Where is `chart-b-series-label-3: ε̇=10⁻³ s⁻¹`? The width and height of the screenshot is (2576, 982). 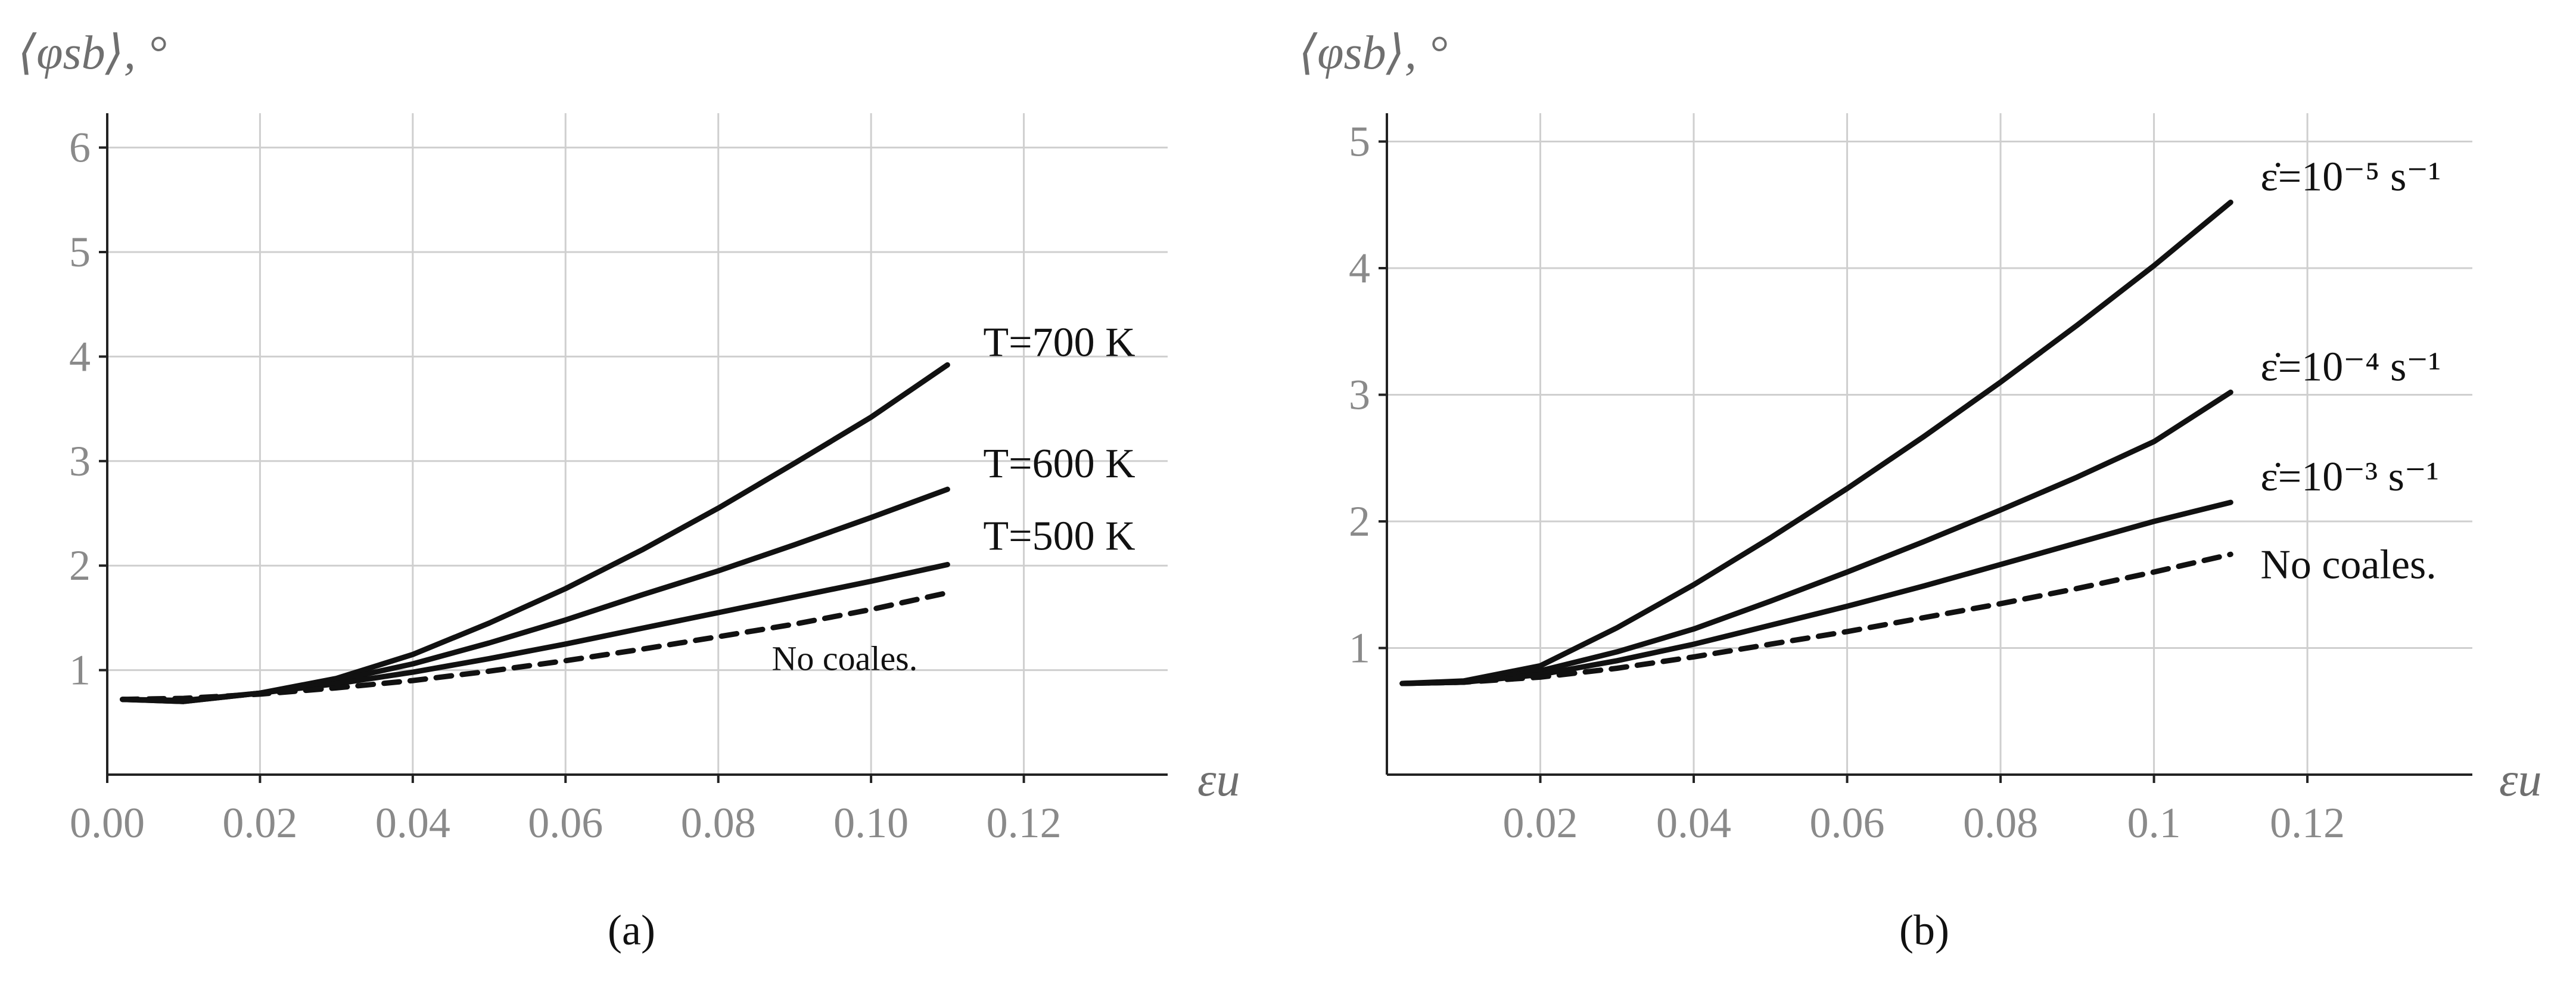 chart-b-series-label-3: ε̇=10⁻³ s⁻¹ is located at coordinates (2349, 477).